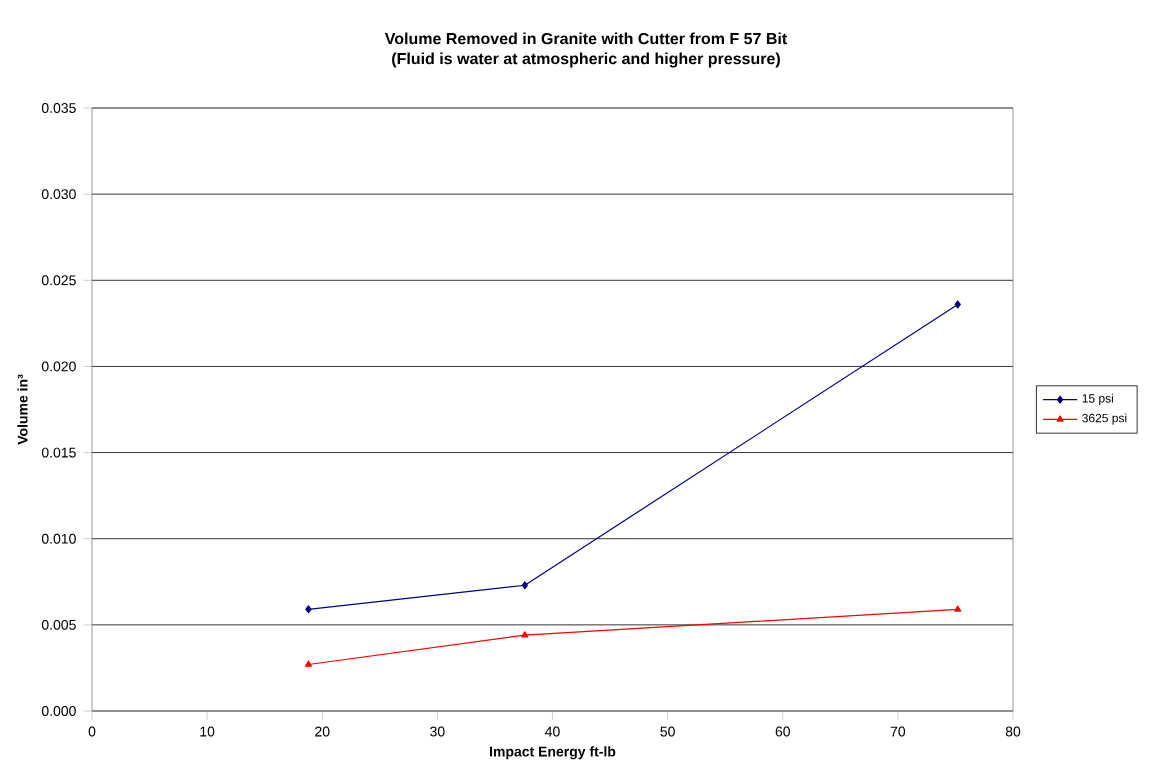 This screenshot has height=778, width=1175. What do you see at coordinates (898, 731) in the screenshot?
I see `x-tick-label: 70` at bounding box center [898, 731].